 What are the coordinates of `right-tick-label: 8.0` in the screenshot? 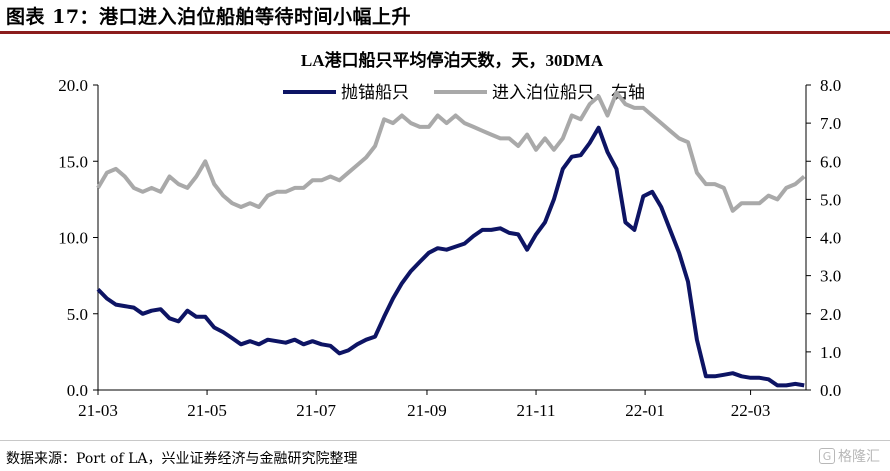 It's located at (830, 85).